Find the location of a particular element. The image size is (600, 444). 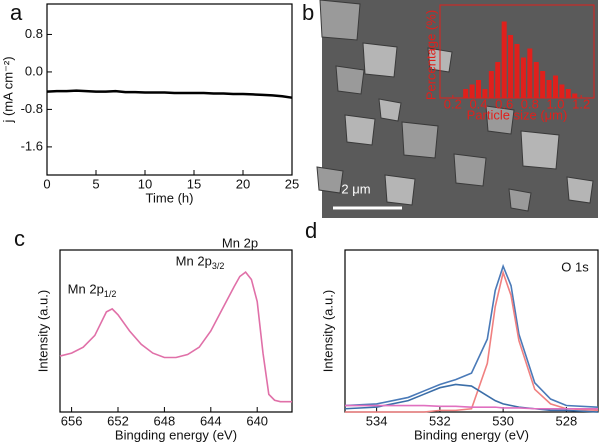

annotation-sub: 3/2 is located at coordinates (218, 266).